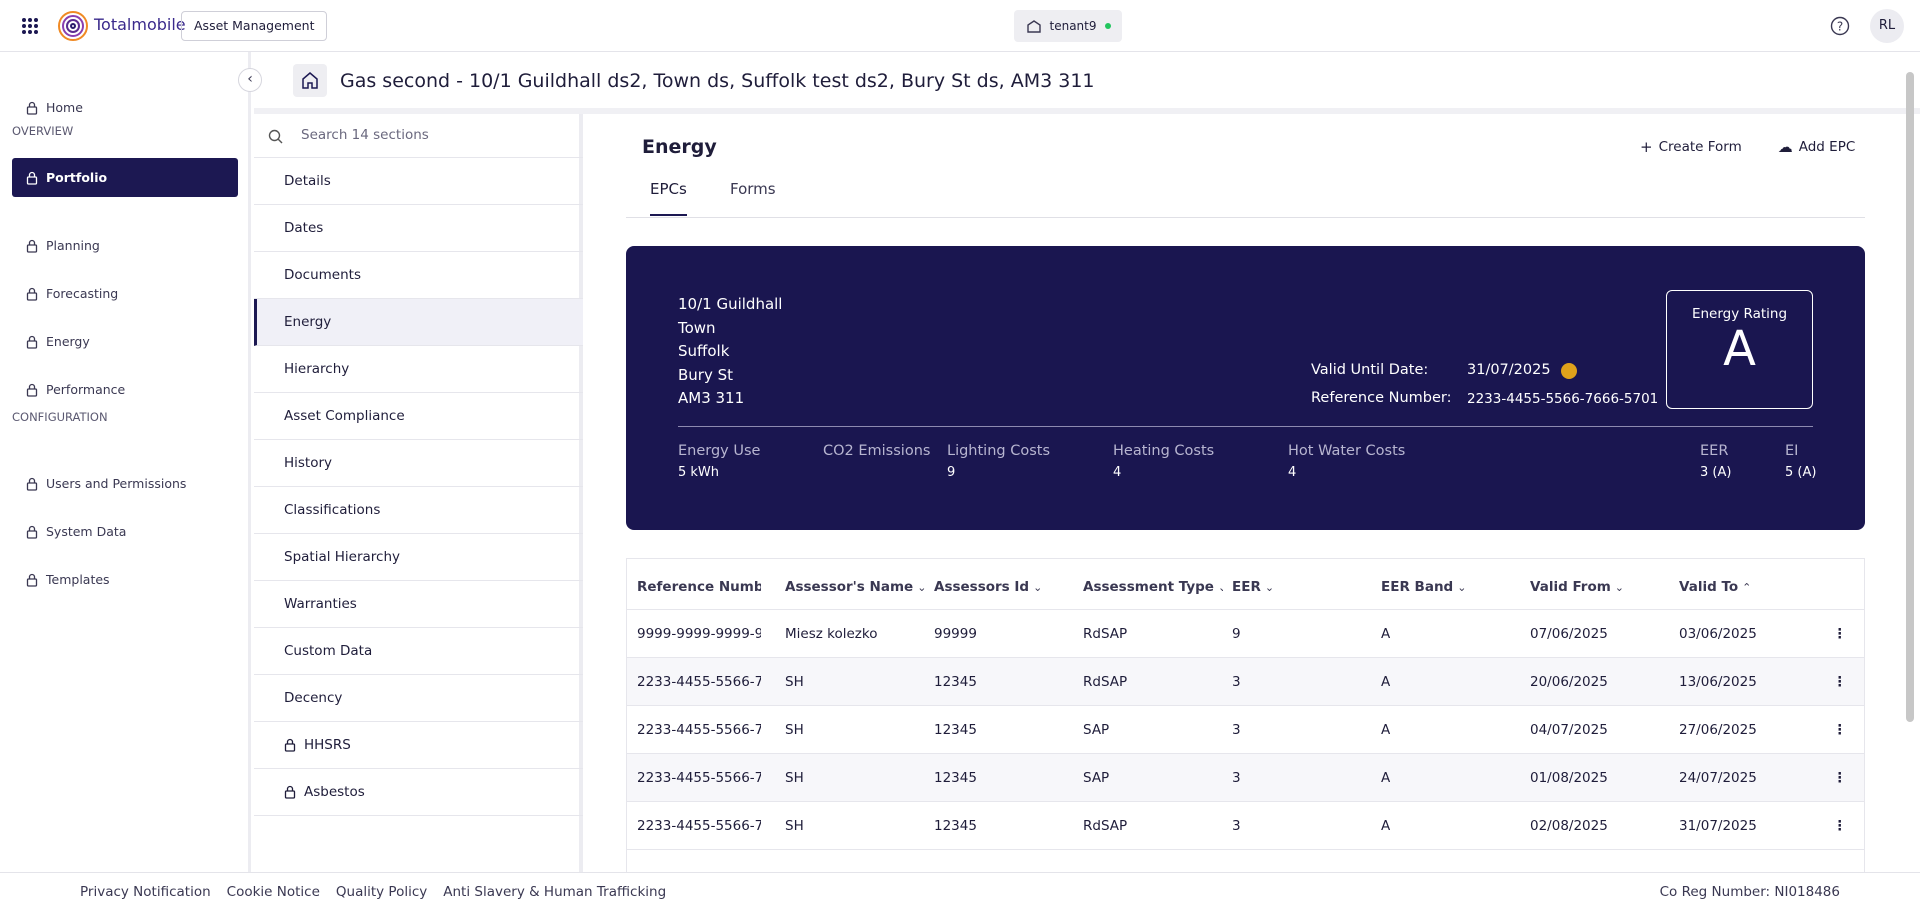  Describe the element at coordinates (697, 327) in the screenshot. I see `address-line: Town` at that location.